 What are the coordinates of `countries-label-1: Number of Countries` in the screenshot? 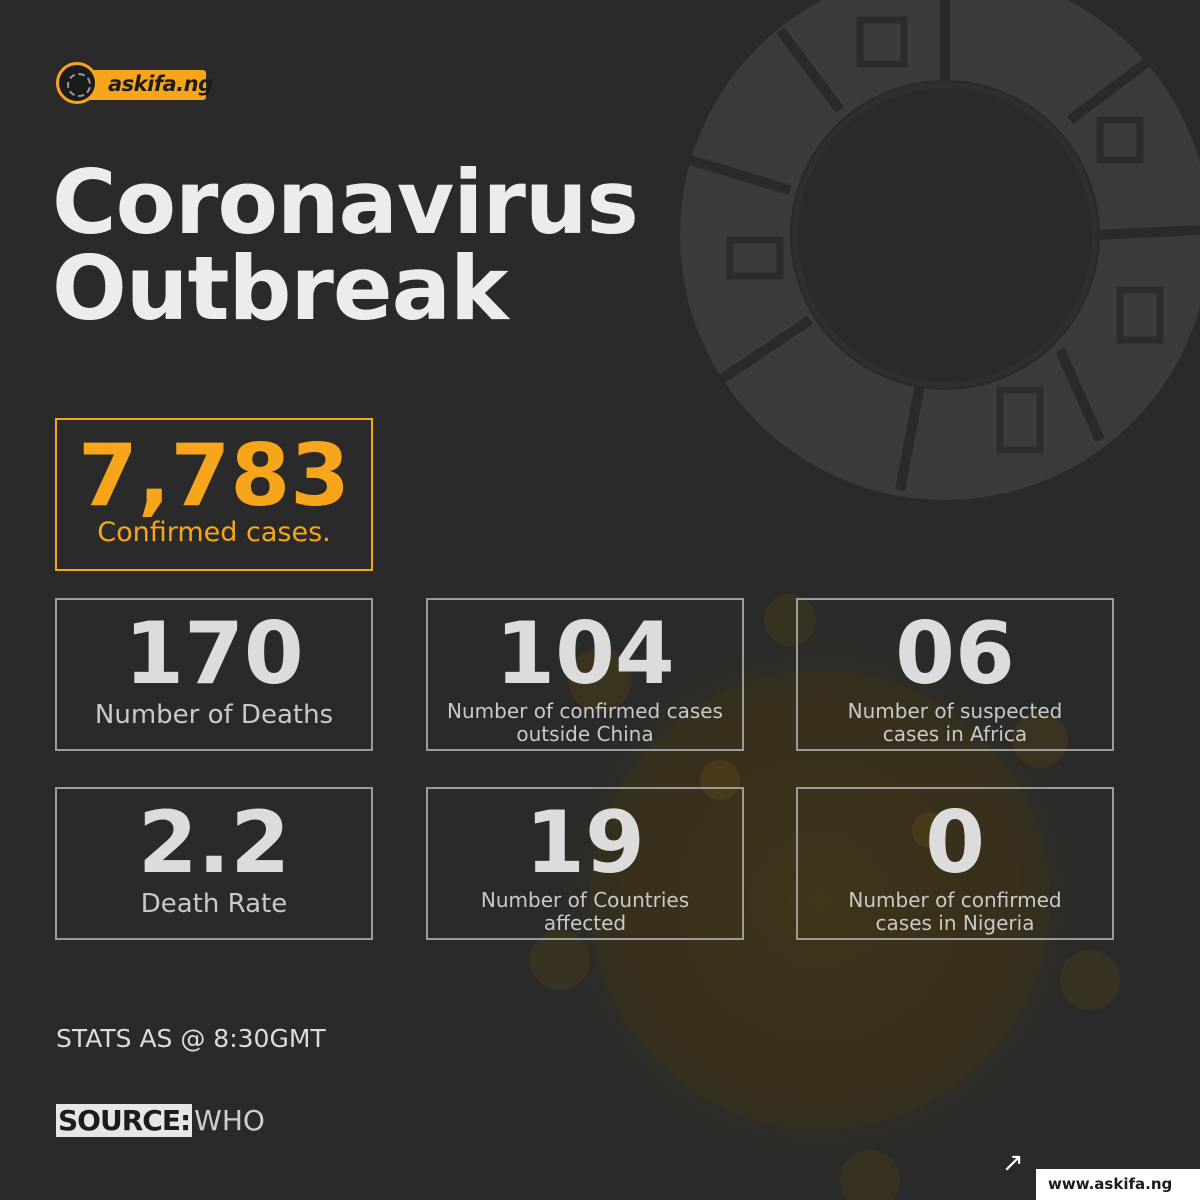 It's located at (585, 900).